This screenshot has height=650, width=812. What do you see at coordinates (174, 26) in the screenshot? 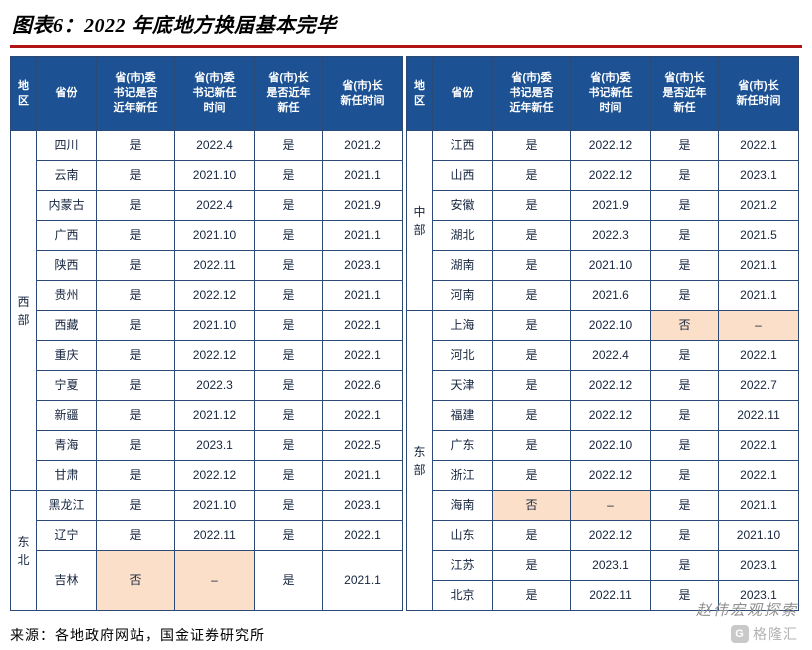
I see `figure-title: 图表6：2022 年底地方换届基本完毕` at bounding box center [174, 26].